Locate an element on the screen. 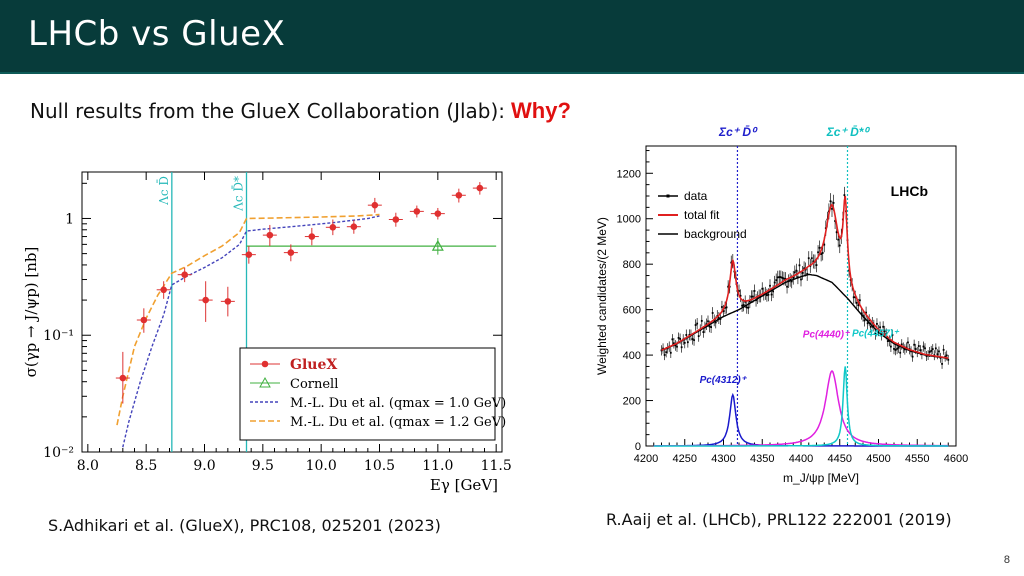 This screenshot has width=1024, height=576. threshold-label: Σc⁺ D̄⁰ is located at coordinates (738, 132).